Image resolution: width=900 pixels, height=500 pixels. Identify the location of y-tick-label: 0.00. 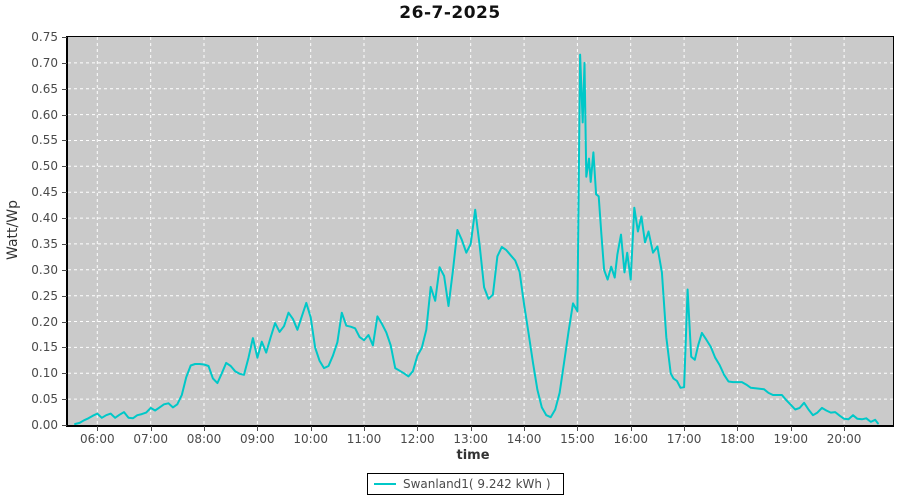
(44, 425).